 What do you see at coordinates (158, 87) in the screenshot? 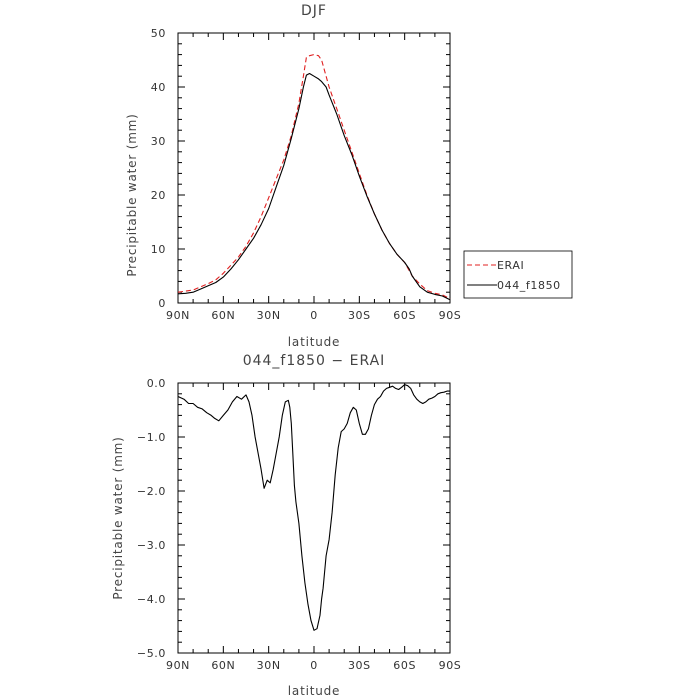
I see `y-tick-label: 40` at bounding box center [158, 87].